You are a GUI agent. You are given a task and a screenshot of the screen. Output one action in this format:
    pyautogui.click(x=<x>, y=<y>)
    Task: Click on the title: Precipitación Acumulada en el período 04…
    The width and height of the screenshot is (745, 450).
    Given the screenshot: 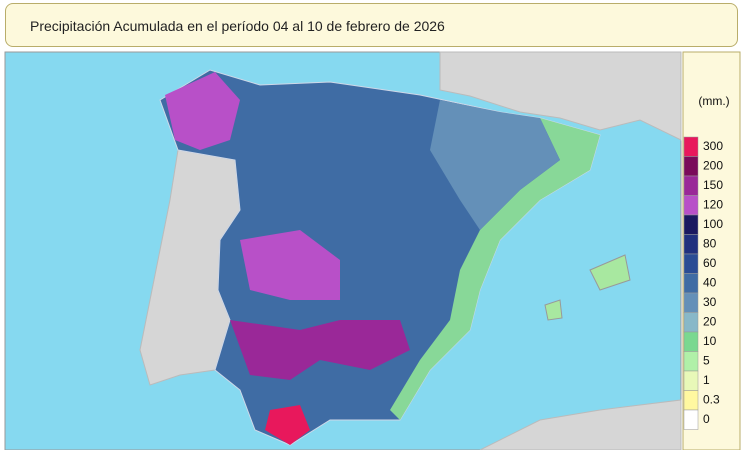 What is the action you would take?
    pyautogui.click(x=237, y=26)
    